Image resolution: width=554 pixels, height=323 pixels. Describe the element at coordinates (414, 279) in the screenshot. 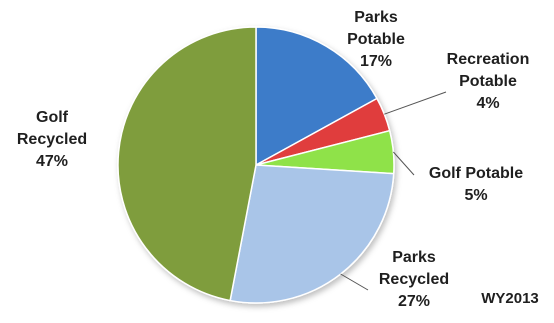

I see `label-parks-recycled: Parks Recycled 27%` at that location.